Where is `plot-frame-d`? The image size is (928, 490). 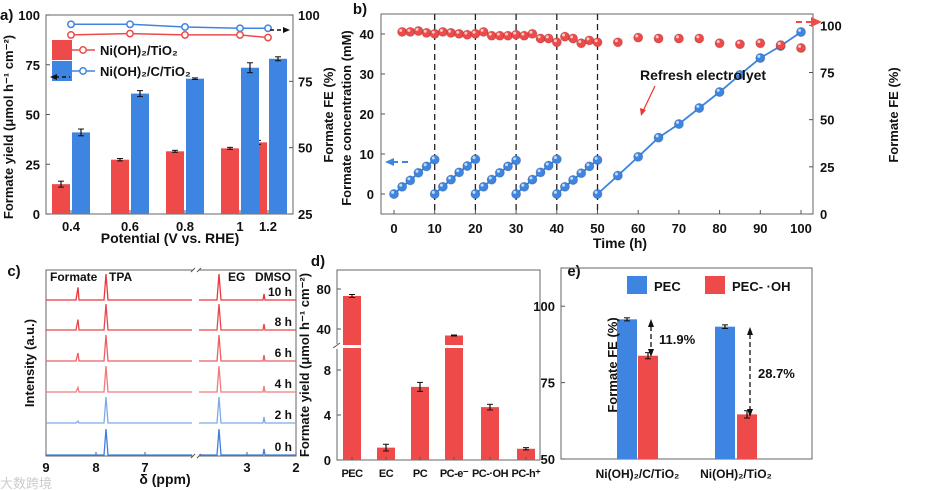 plot-frame-d is located at coordinates (438, 365).